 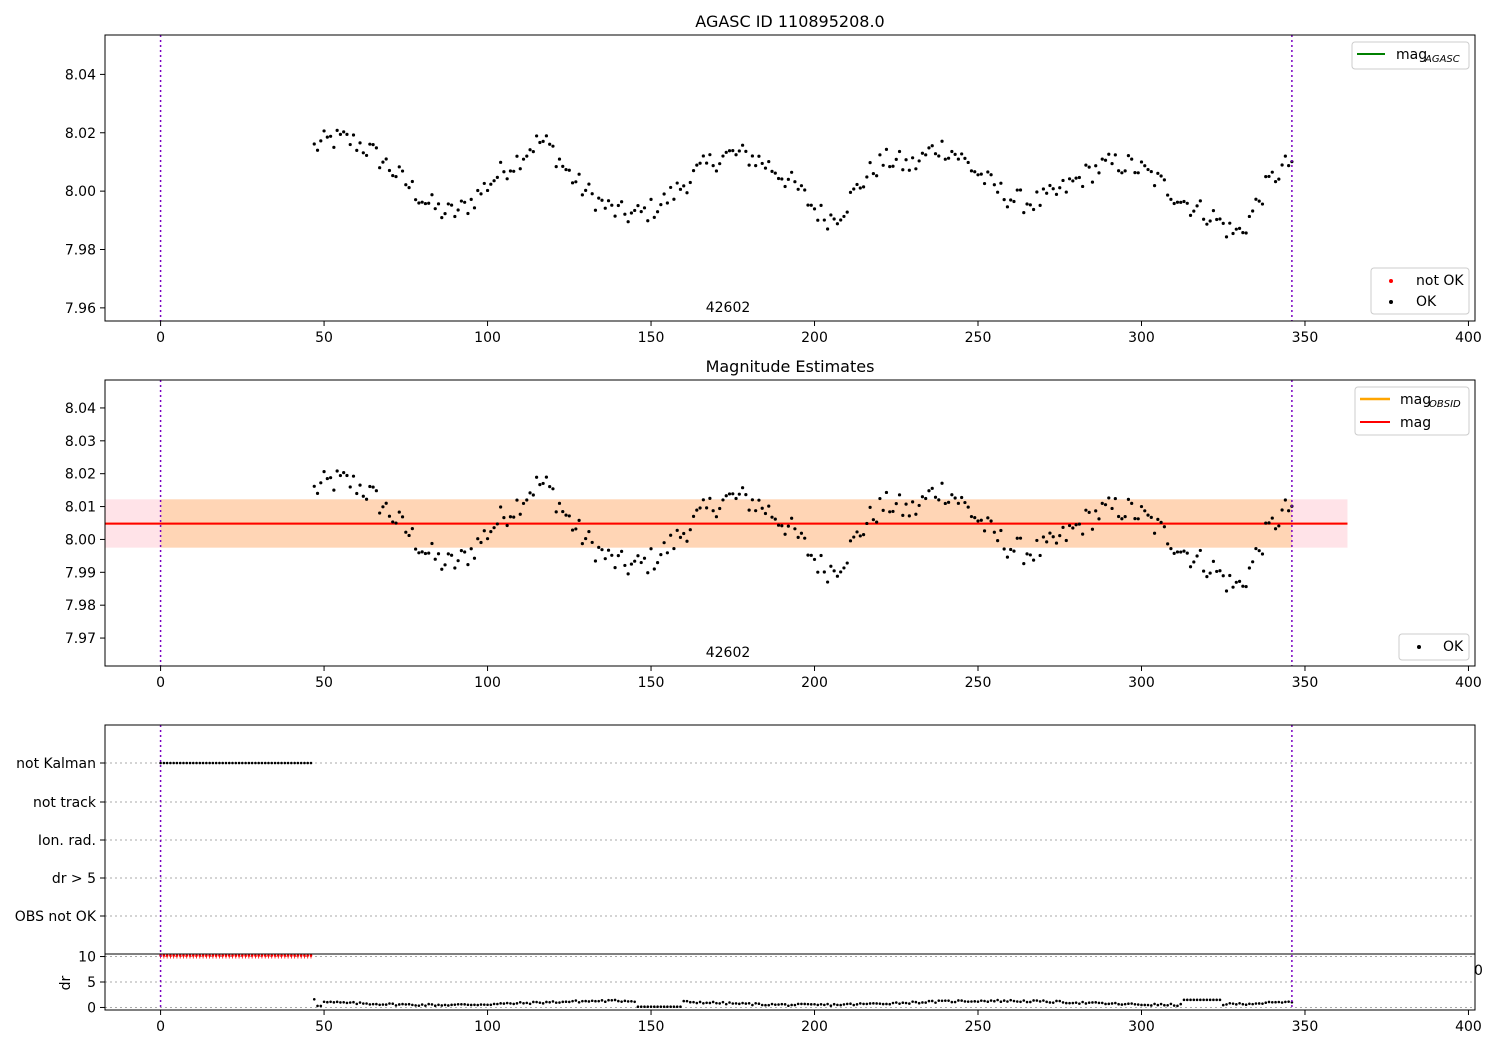 I want to click on panel2-ytick-label: 8.03, so click(x=80, y=442).